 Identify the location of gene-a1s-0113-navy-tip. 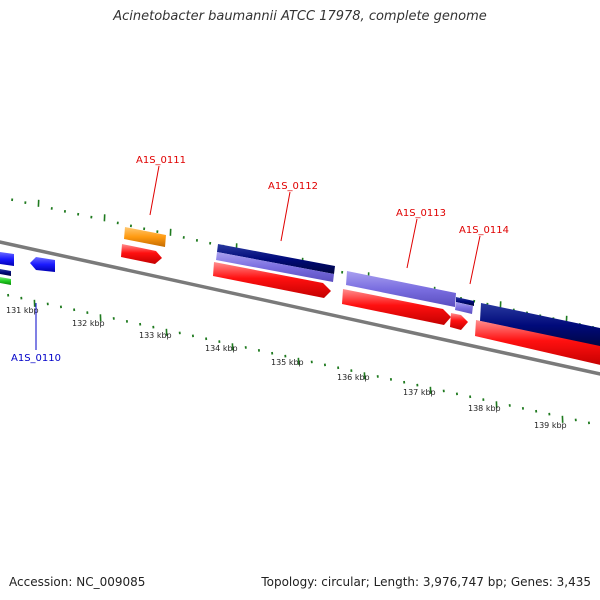
(465, 301).